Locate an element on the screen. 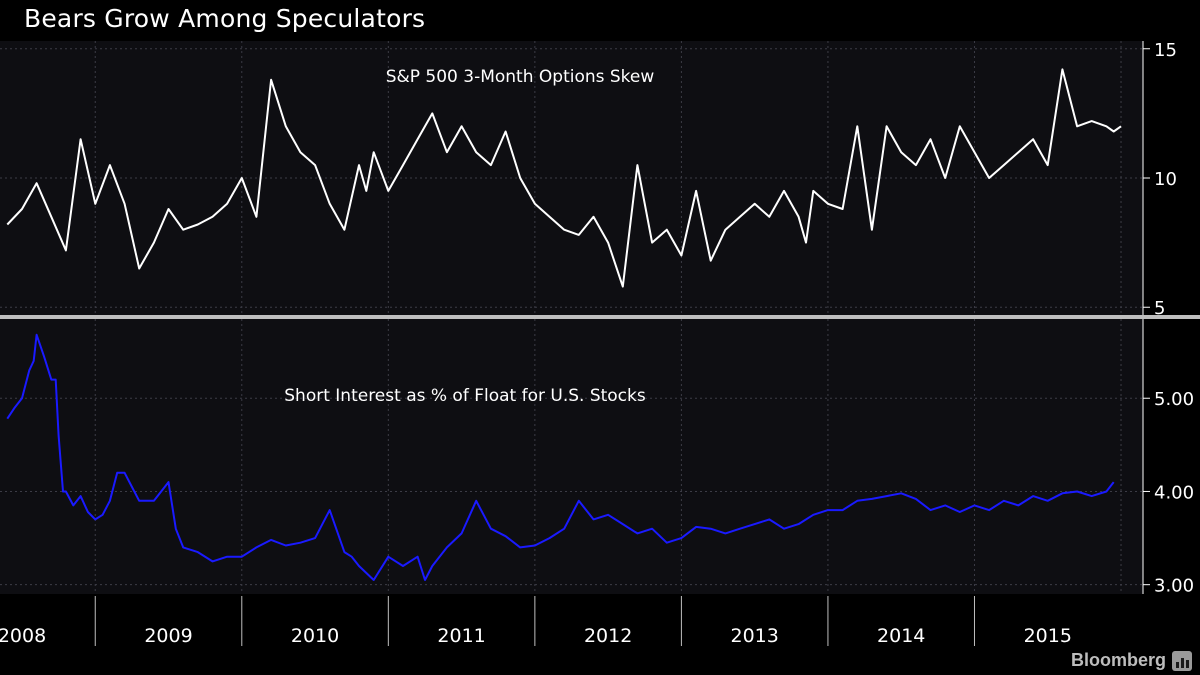 The image size is (1200, 675). x-axis: 2008 2009 2010 2011 2012 2013 2014 2015 is located at coordinates (536, 621).